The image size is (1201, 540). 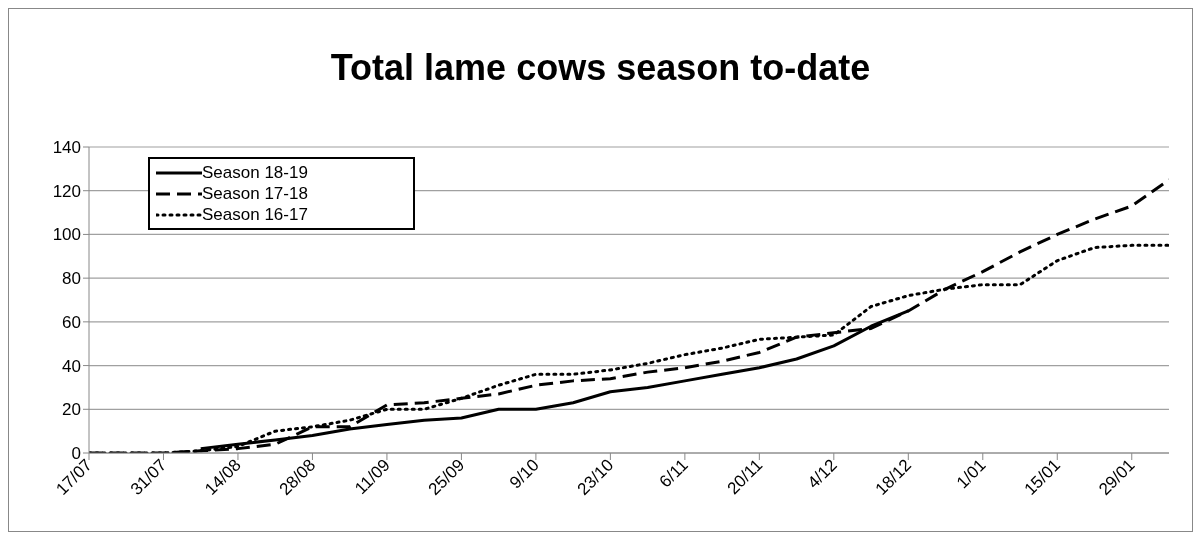 I want to click on y-tick-label: 140, so click(x=66, y=148).